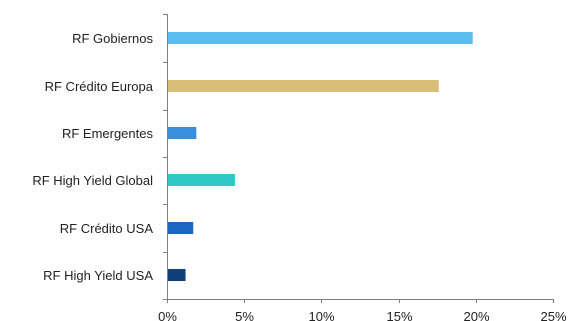 The height and width of the screenshot is (321, 569). What do you see at coordinates (321, 315) in the screenshot?
I see `x-tick-label-2: 10%` at bounding box center [321, 315].